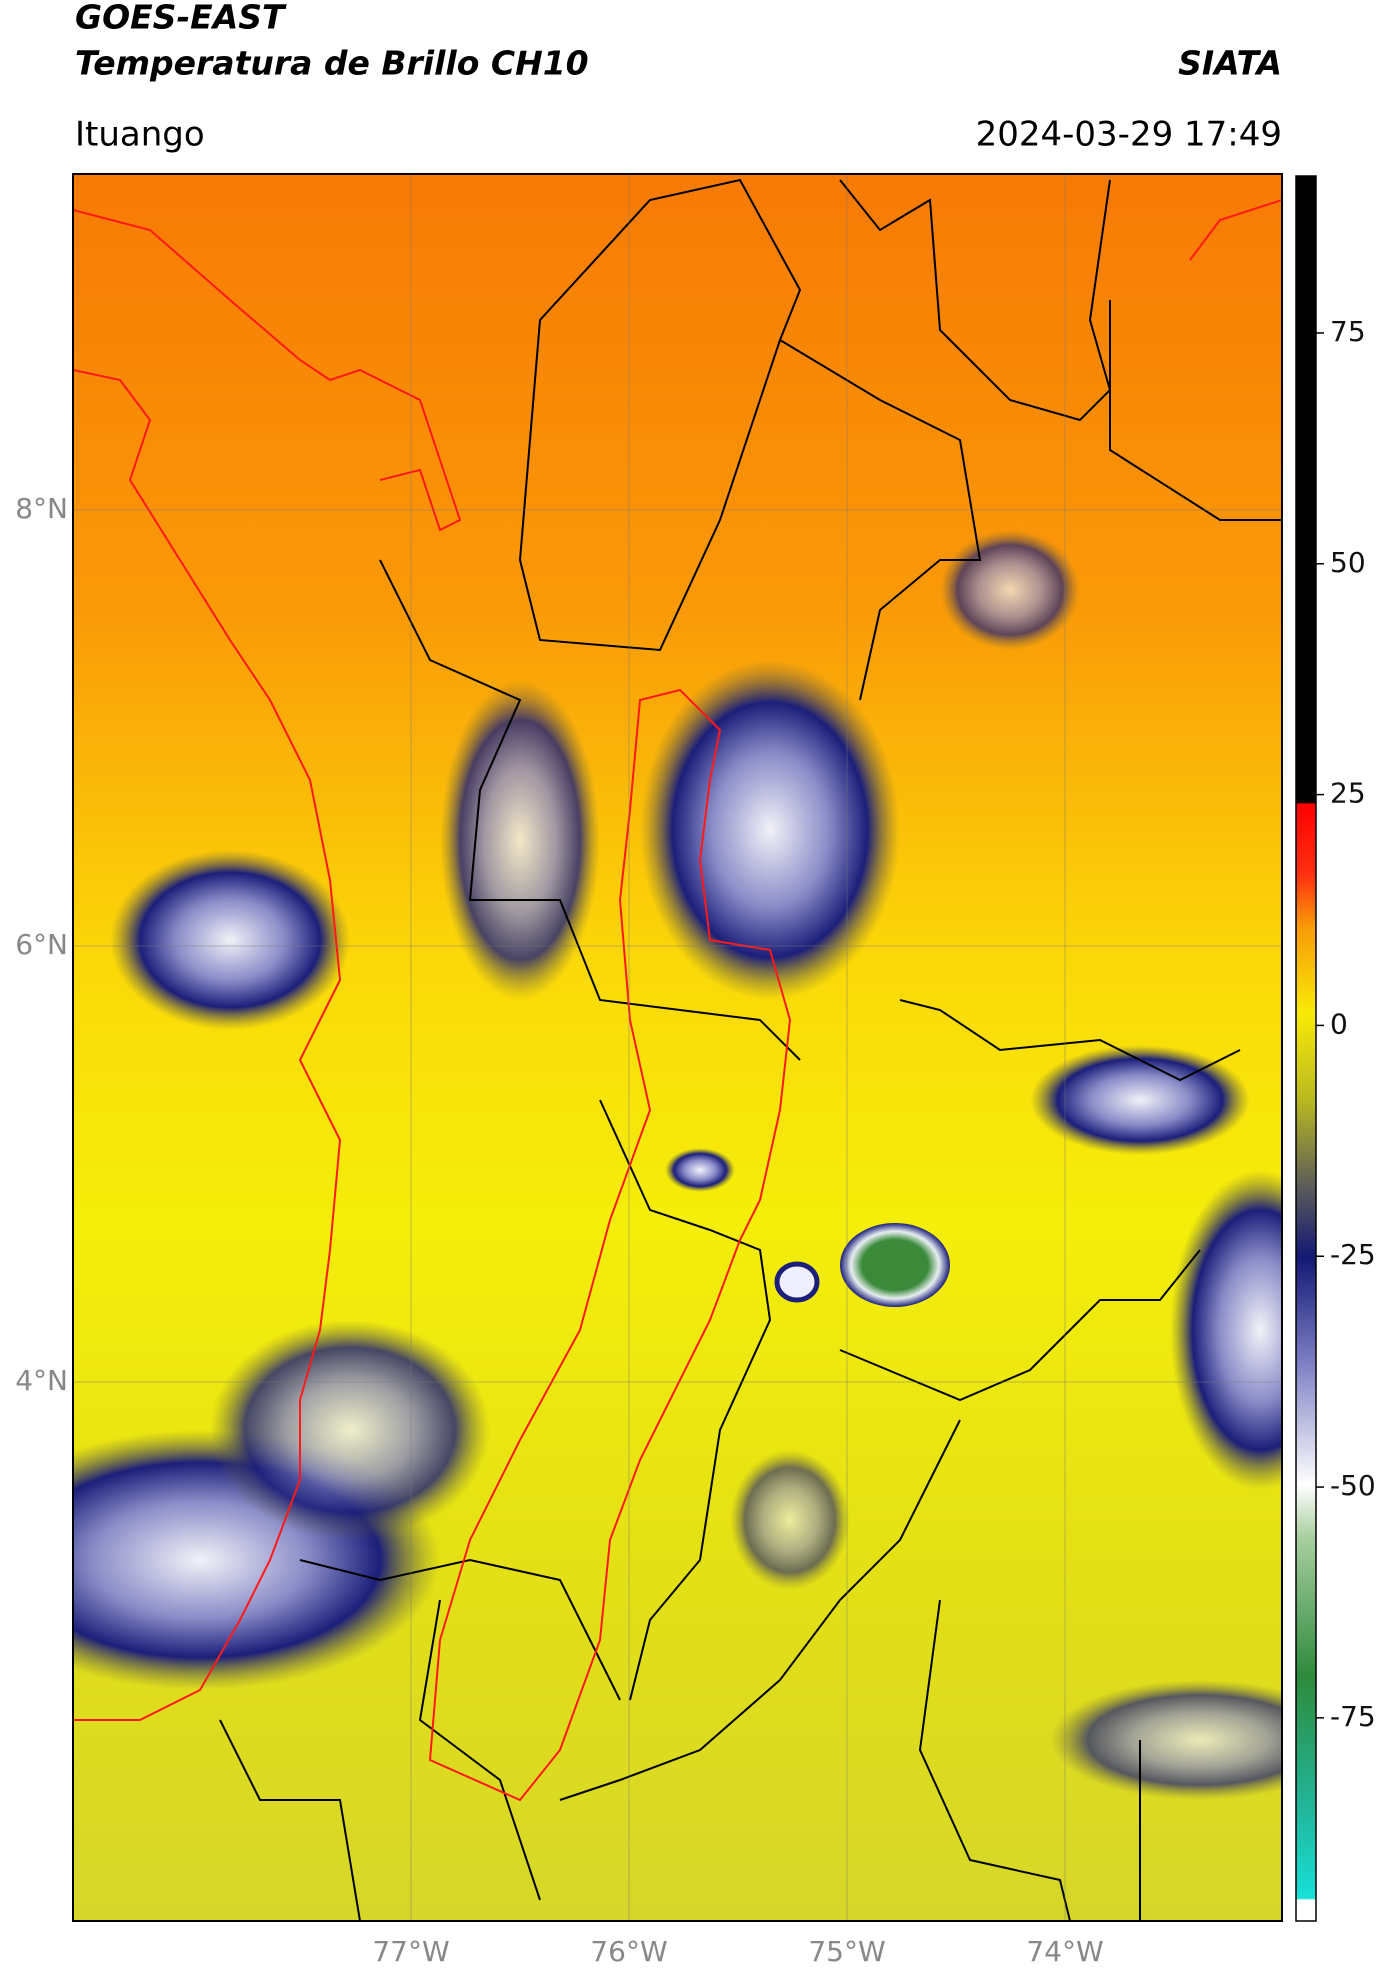 The image size is (1384, 1985). Describe the element at coordinates (1348, 793) in the screenshot. I see `colorbar-tick-label: 25` at that location.